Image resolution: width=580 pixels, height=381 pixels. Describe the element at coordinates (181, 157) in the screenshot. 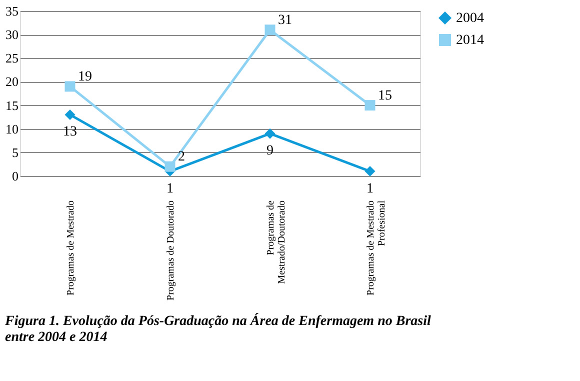

I see `data-label: 2` at that location.